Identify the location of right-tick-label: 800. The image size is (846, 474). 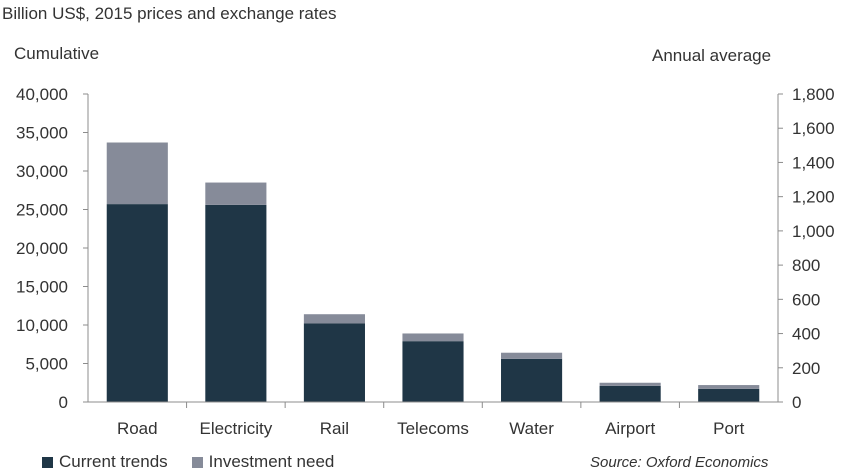
(806, 265).